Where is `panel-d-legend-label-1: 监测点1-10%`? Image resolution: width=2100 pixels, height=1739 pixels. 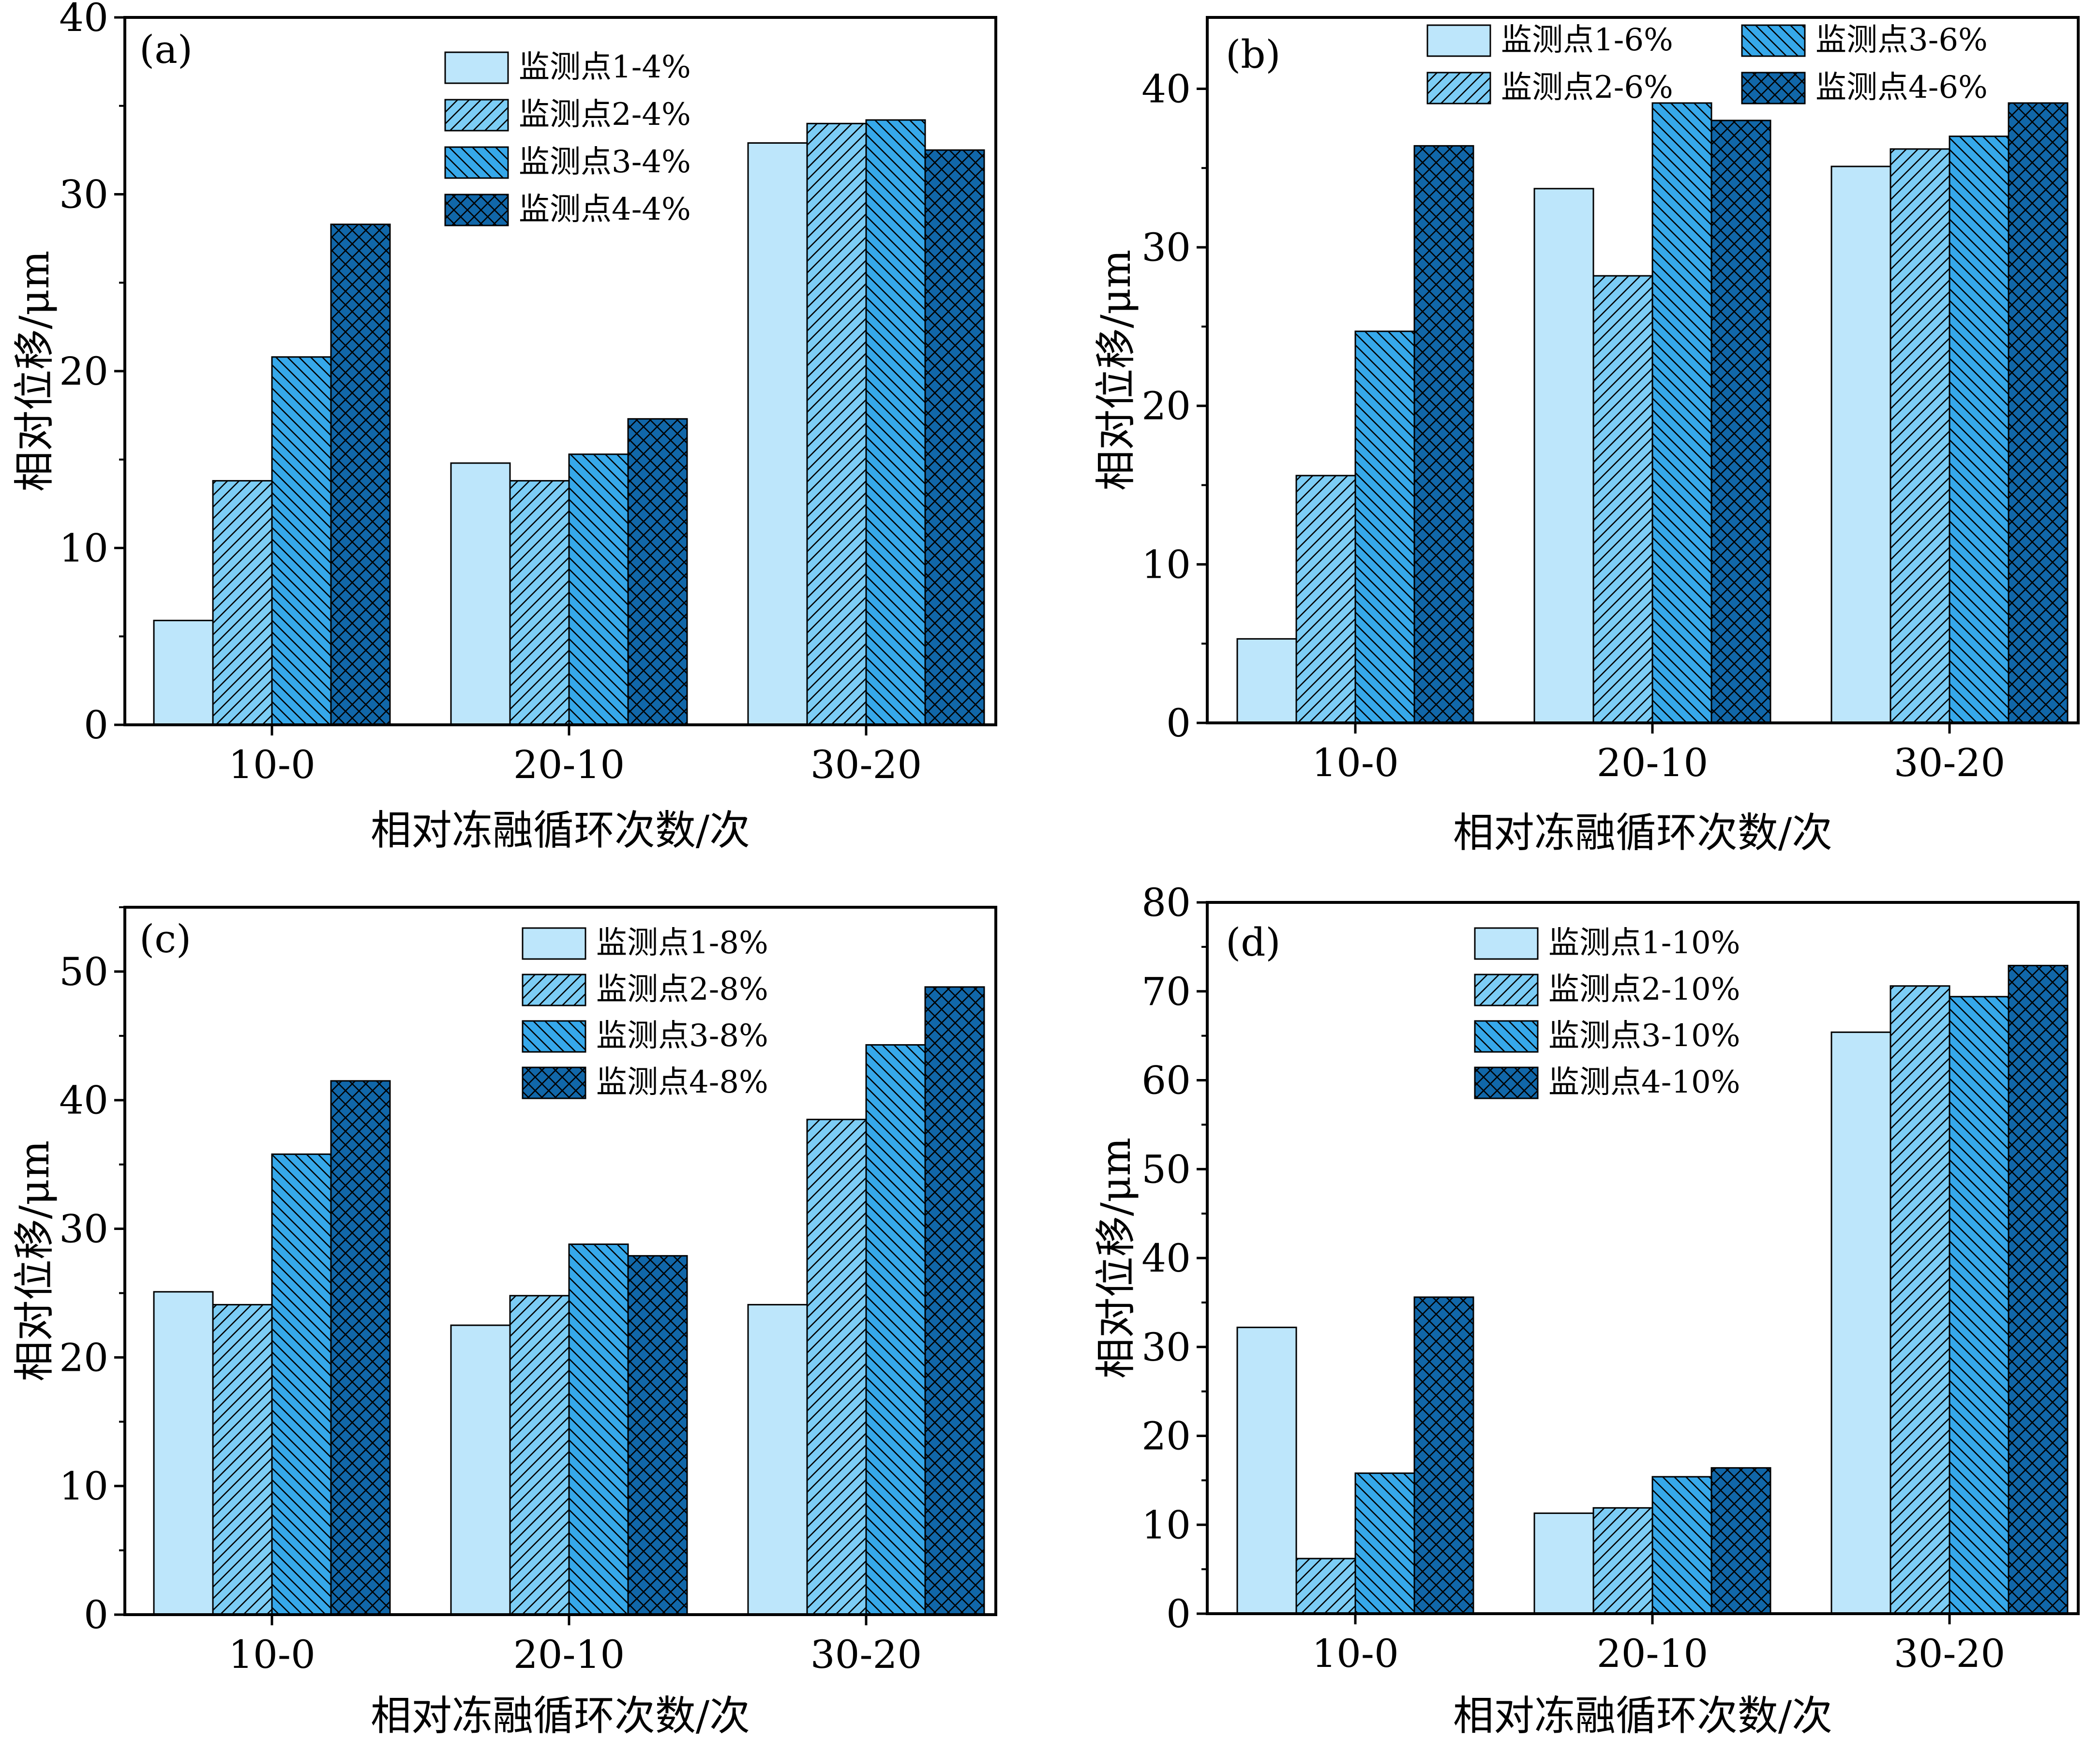
panel-d-legend-label-1: 监测点1-10% is located at coordinates (1644, 943).